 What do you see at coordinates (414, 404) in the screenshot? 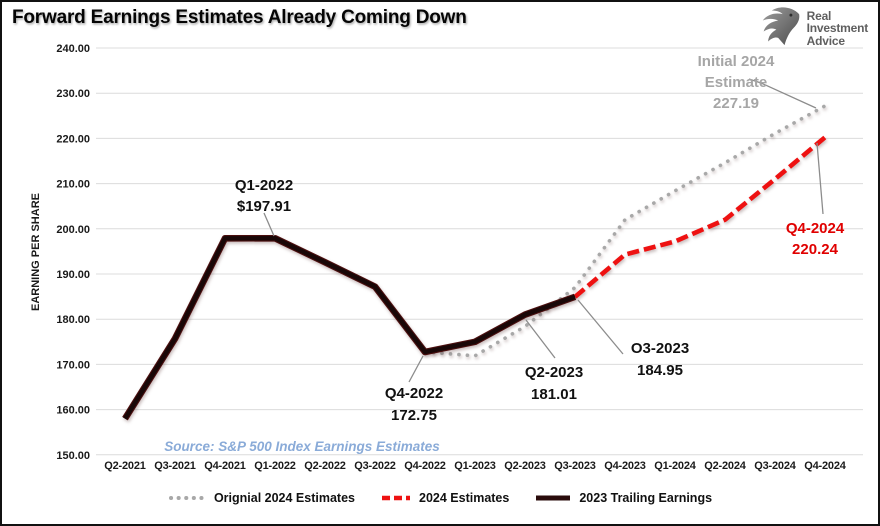
I see `annotation-q4-2022: Q4-2022 172.75` at bounding box center [414, 404].